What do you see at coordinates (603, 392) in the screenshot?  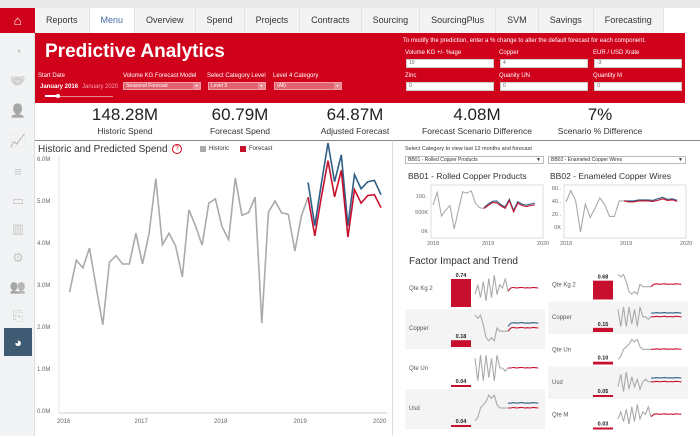 I see `factor-value: 0.05` at bounding box center [603, 392].